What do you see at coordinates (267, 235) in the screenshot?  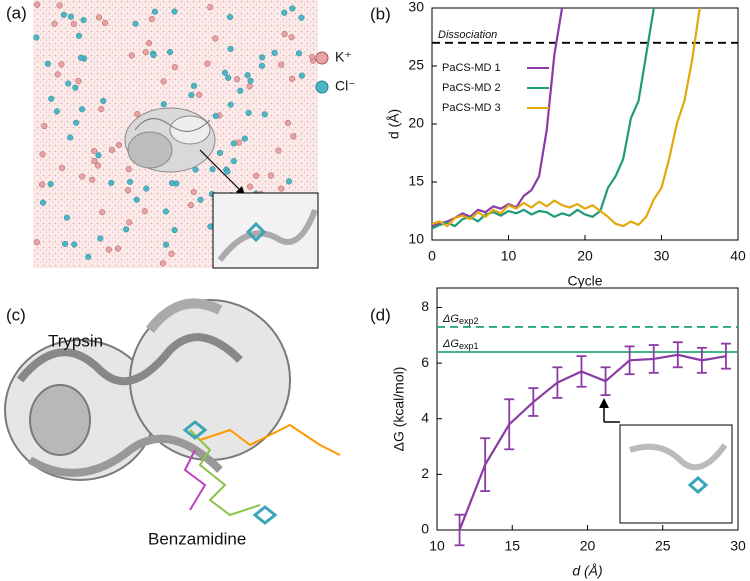 I see `inset-ribbon` at bounding box center [267, 235].